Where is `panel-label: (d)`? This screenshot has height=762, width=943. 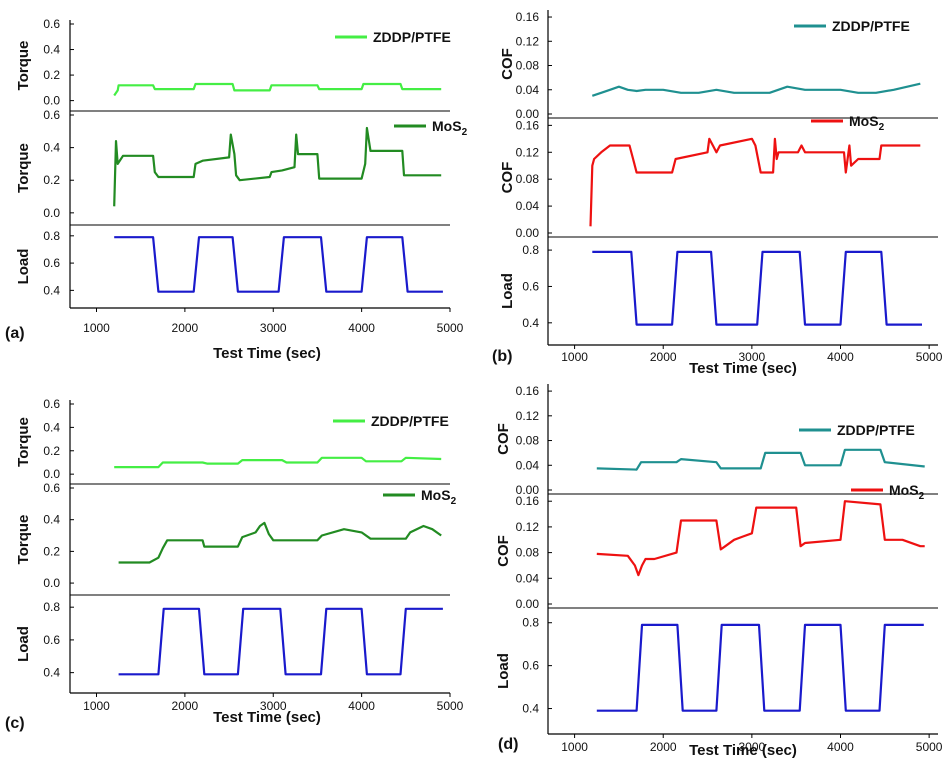 panel-label: (d) is located at coordinates (508, 744).